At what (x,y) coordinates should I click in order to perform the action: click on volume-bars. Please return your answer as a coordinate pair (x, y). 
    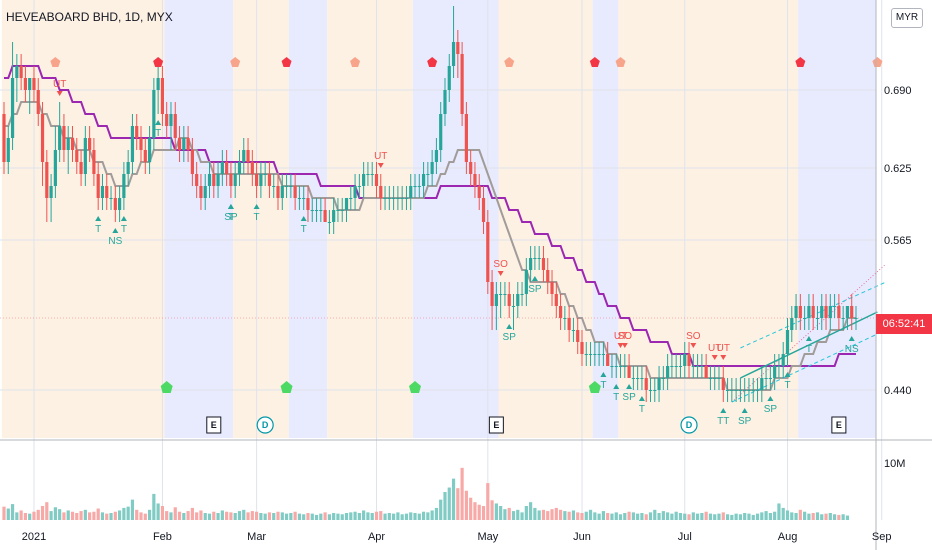
    Looking at the image, I should click on (426, 493).